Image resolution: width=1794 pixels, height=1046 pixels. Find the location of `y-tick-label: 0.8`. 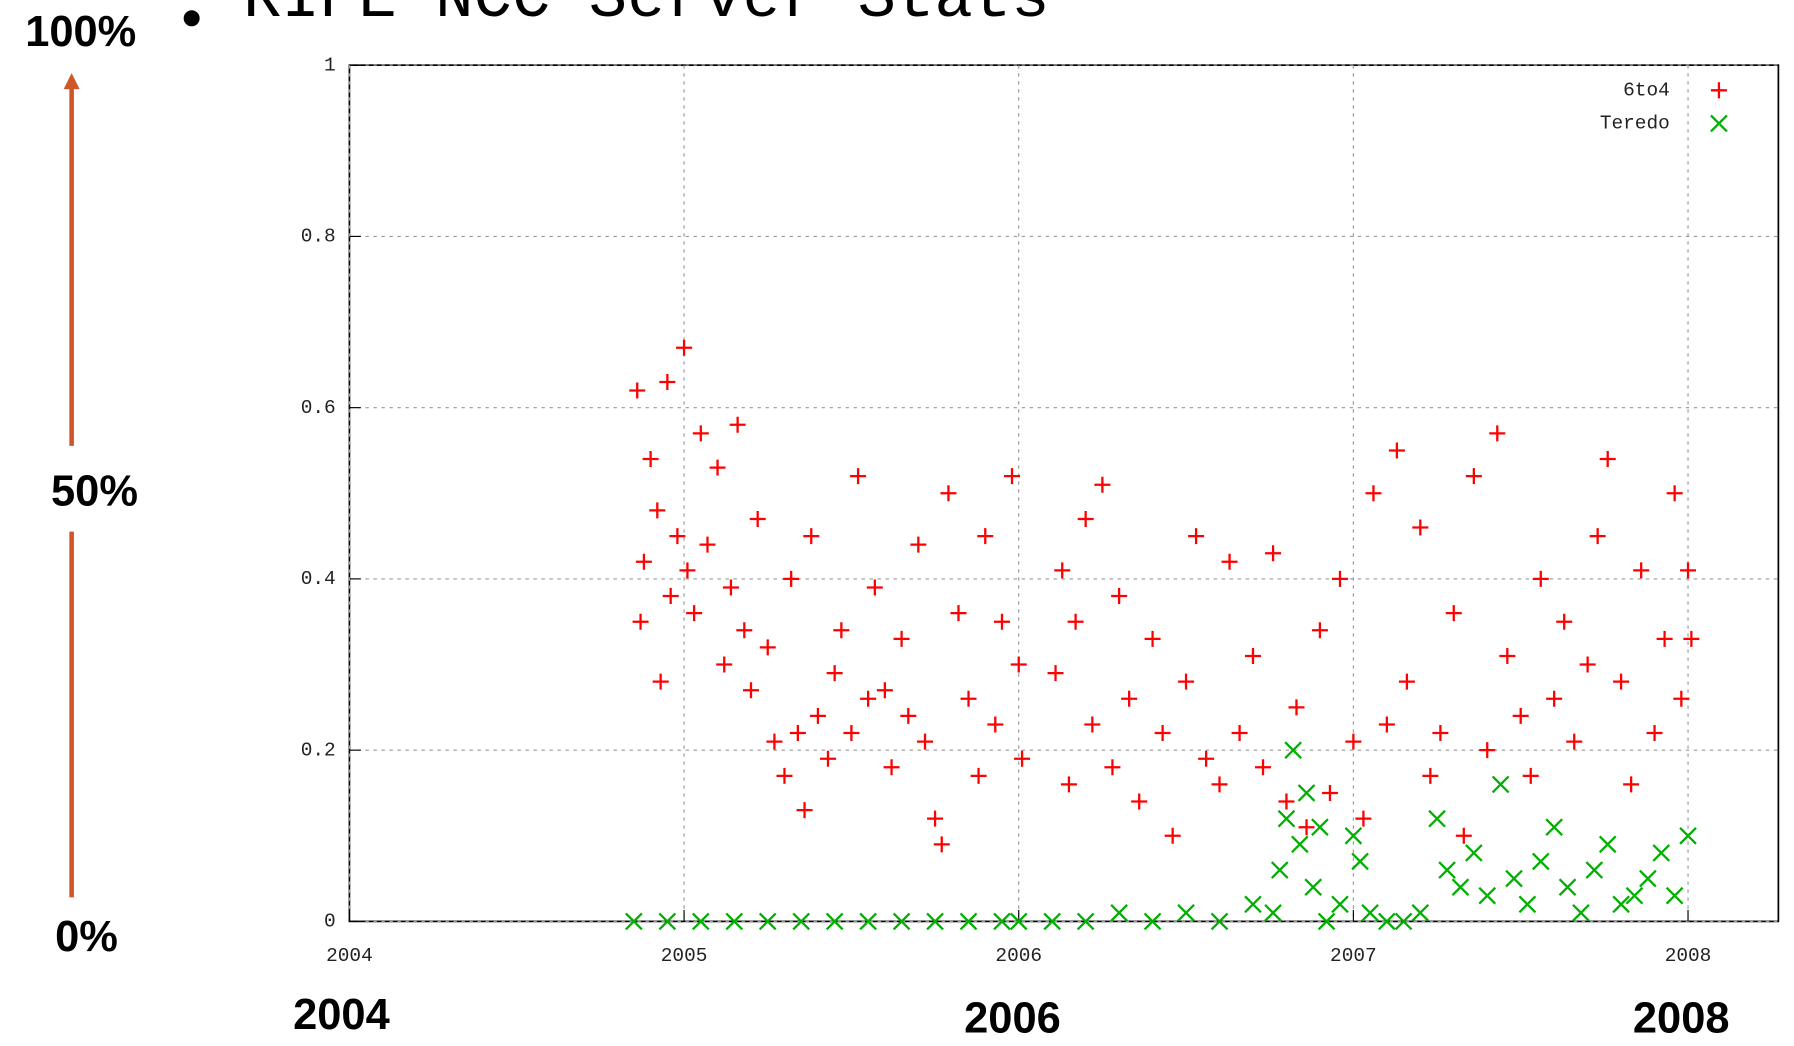

y-tick-label: 0.8 is located at coordinates (318, 237).